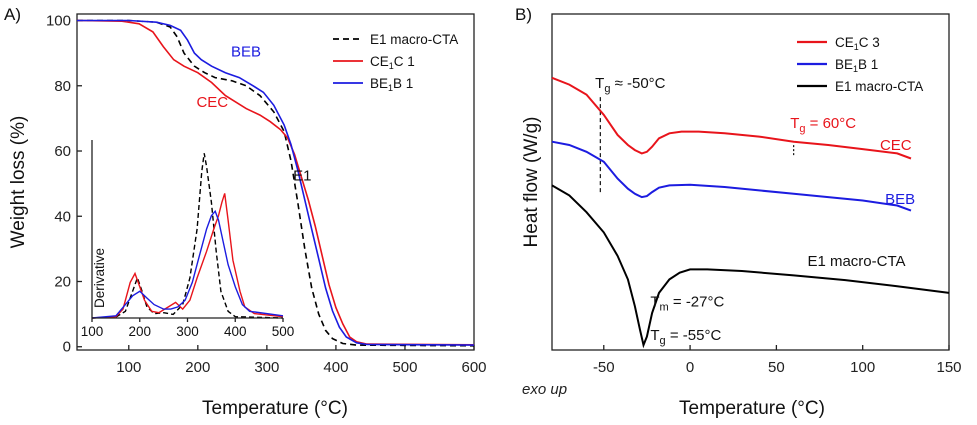 The width and height of the screenshot is (977, 425). Describe the element at coordinates (900, 199) in the screenshot. I see `panel-b-annotation: BEB` at that location.